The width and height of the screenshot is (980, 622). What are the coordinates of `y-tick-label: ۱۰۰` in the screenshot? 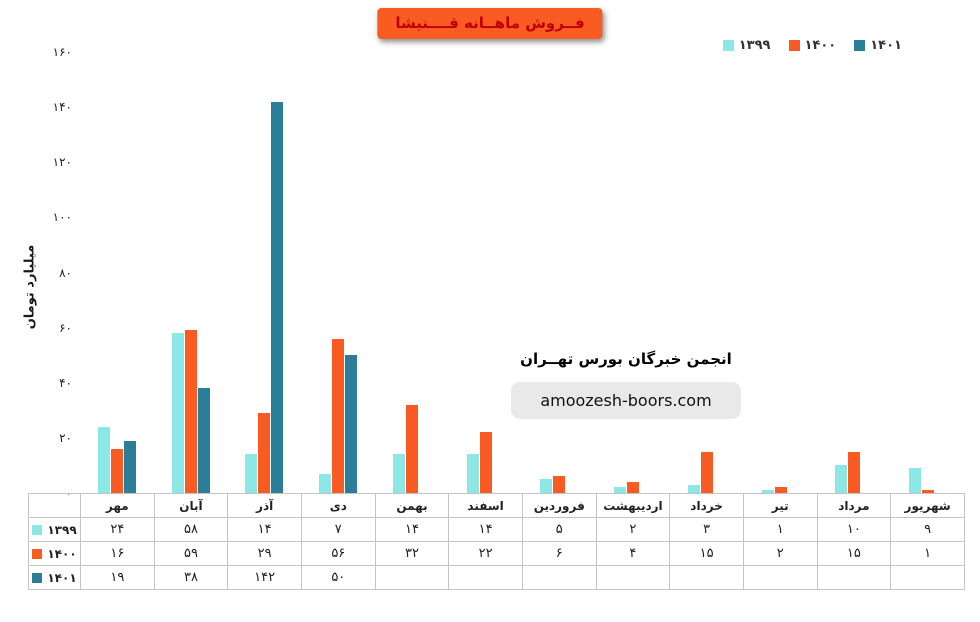 It's located at (62, 217).